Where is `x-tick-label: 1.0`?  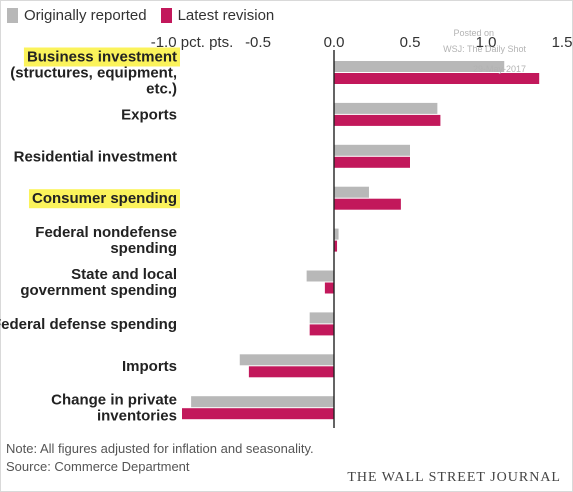
x-tick-label: 1.0 is located at coordinates (486, 42).